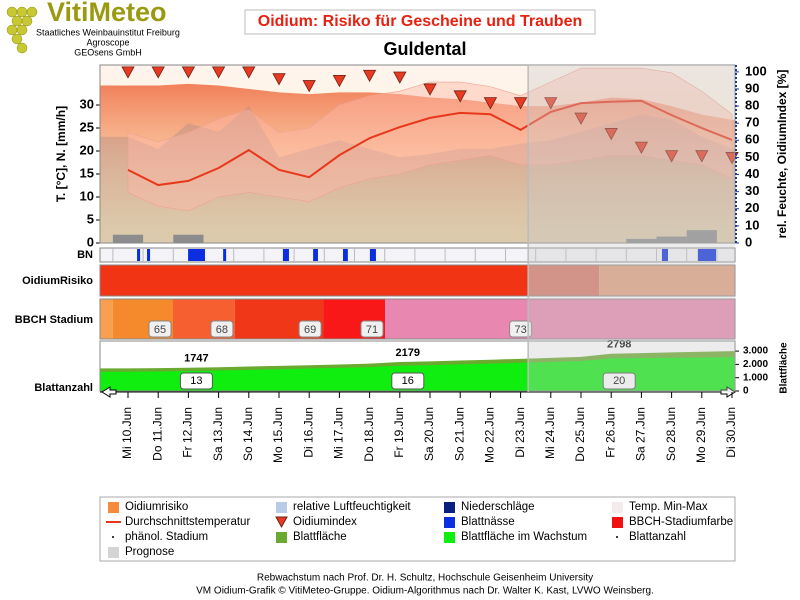  What do you see at coordinates (429, 434) in the screenshot?
I see `x-tick-label: Sa 20.Jun` at bounding box center [429, 434].